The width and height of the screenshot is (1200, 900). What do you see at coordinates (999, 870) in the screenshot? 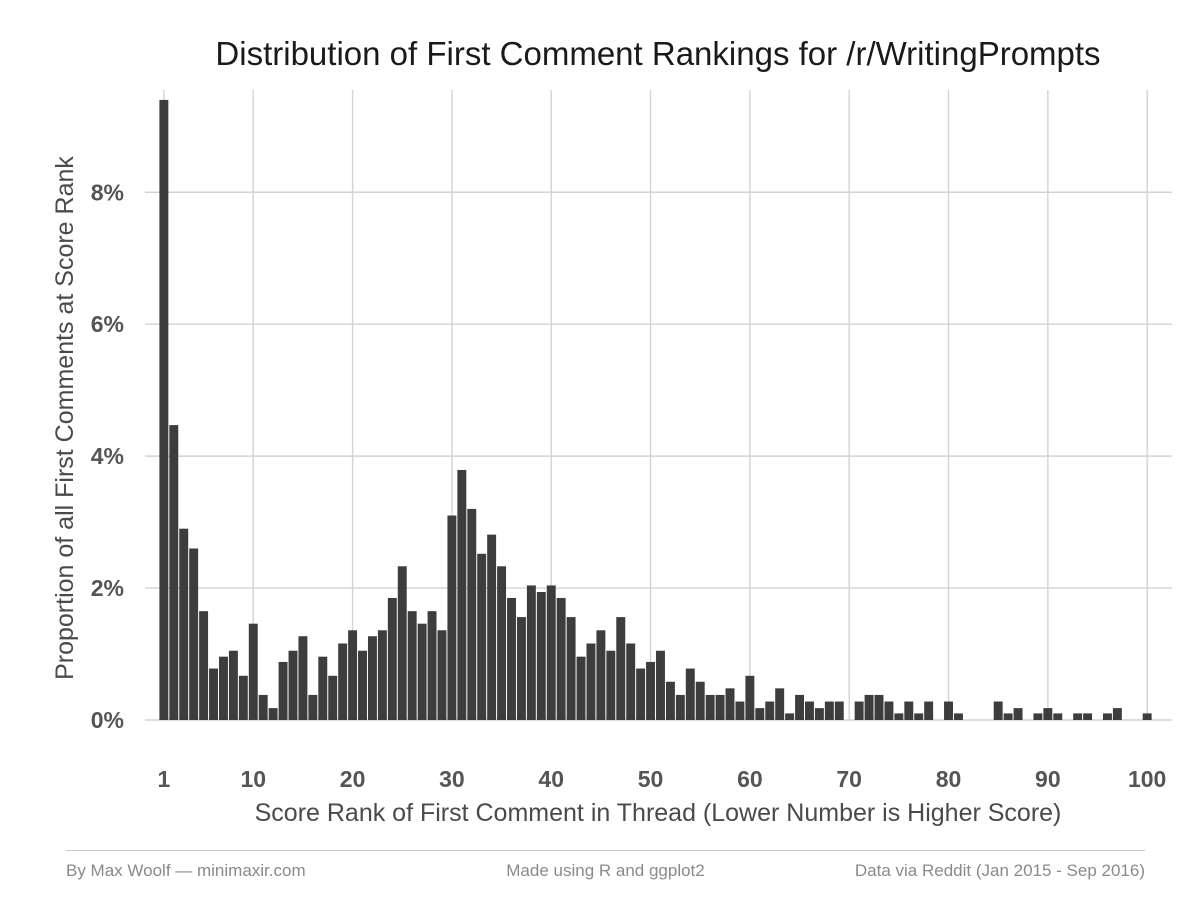
I see `footer-source: Data via Reddit (Jan 2015 - Sep 2016)` at bounding box center [999, 870].